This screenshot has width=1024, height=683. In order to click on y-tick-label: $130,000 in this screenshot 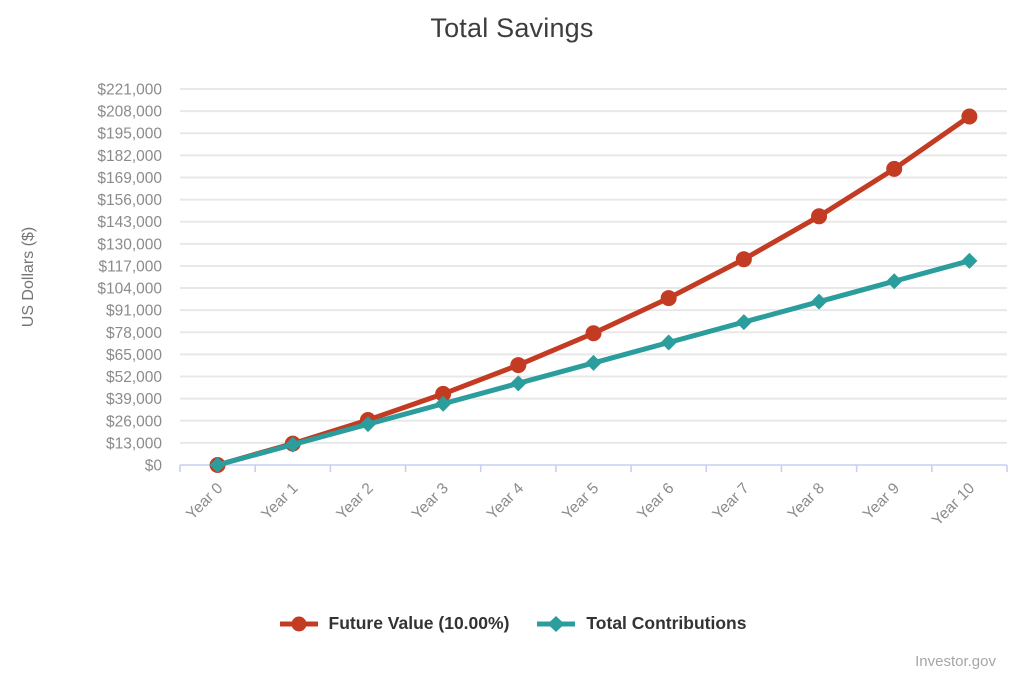, I will do `click(129, 244)`.